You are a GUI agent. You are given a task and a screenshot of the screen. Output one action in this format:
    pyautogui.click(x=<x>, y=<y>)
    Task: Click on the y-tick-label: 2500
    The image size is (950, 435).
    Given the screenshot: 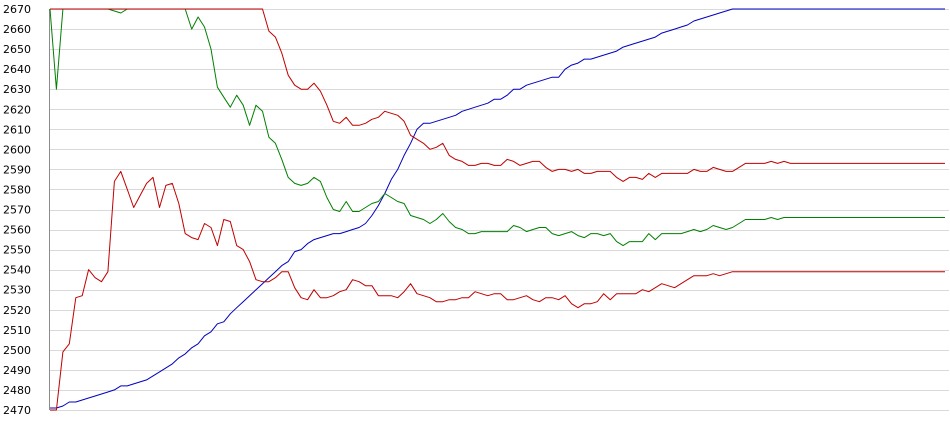 What is the action you would take?
    pyautogui.click(x=17, y=350)
    